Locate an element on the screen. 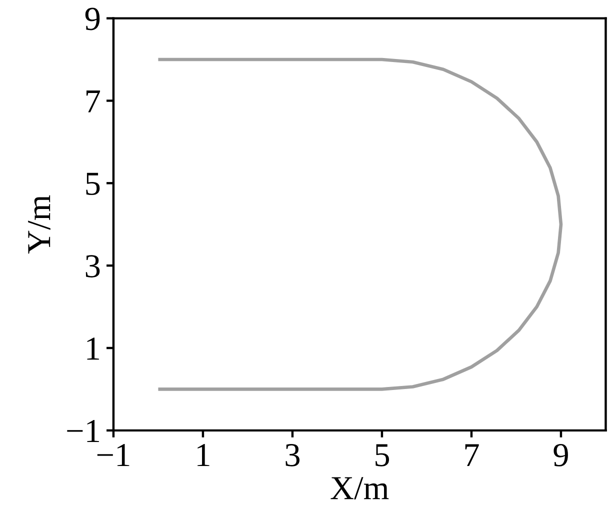 Image resolution: width=610 pixels, height=523 pixels. y-tick-label: 3 is located at coordinates (93, 266).